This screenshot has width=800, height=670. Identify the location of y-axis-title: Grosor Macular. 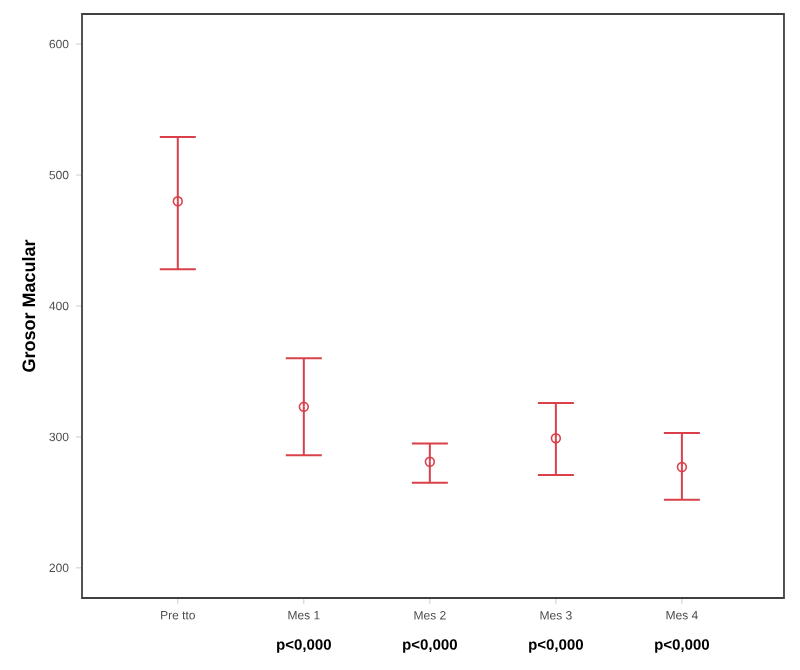
(28, 305).